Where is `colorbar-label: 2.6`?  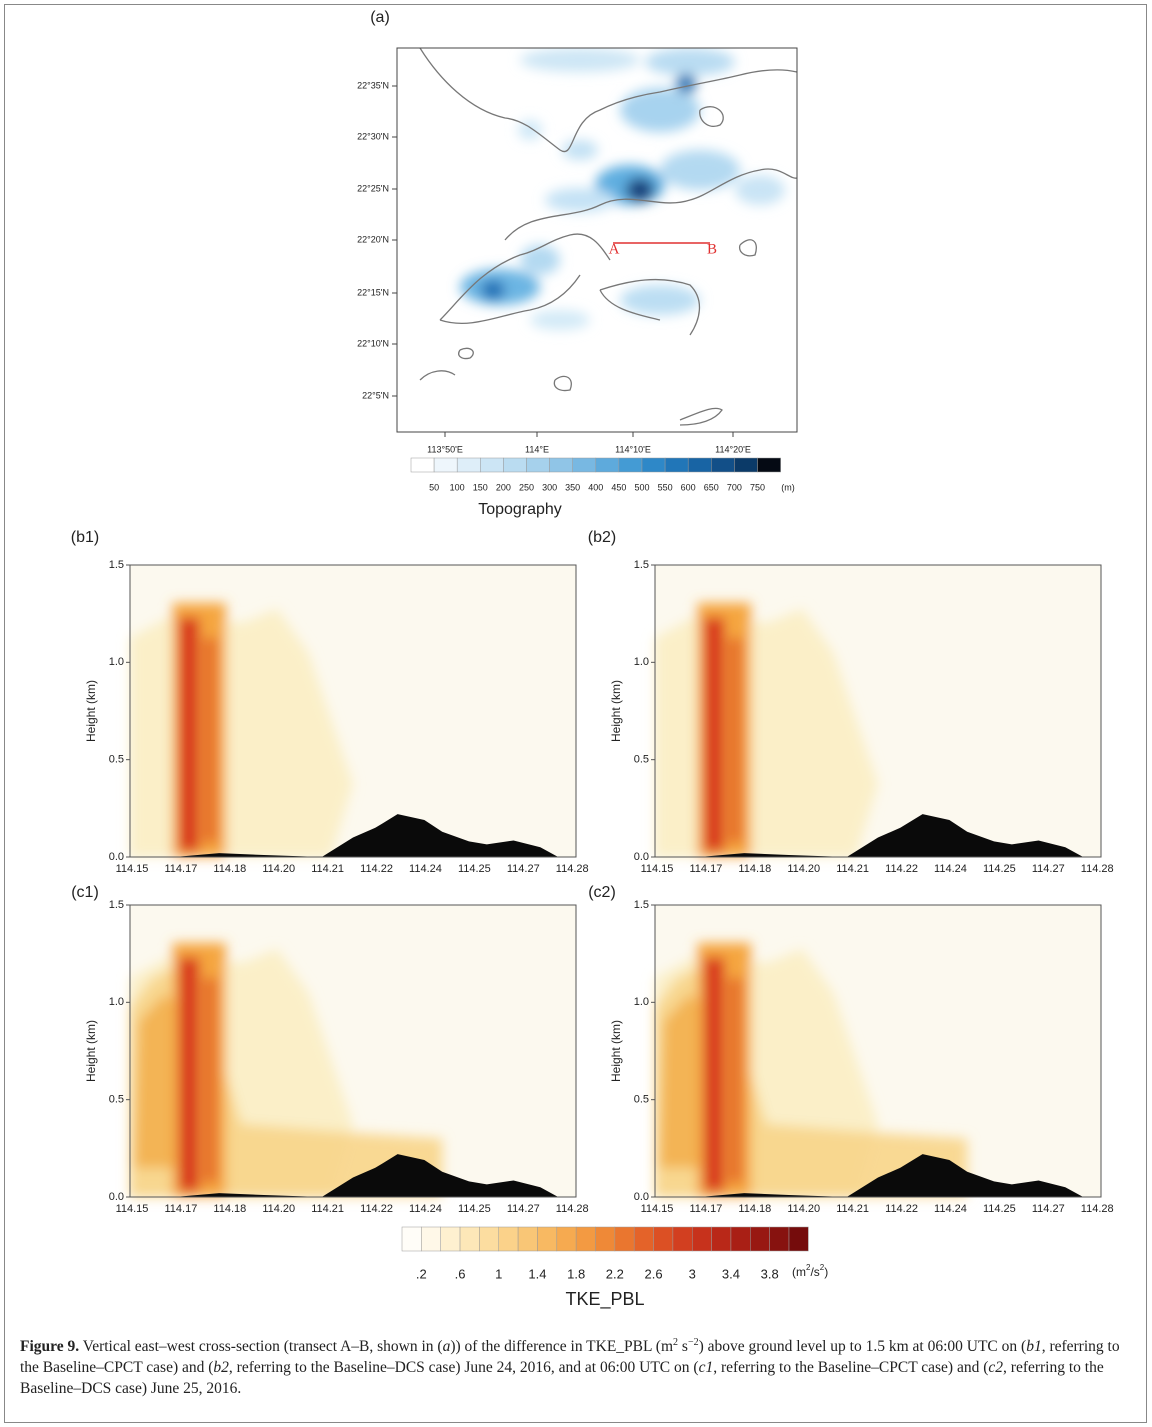 colorbar-label: 2.6 is located at coordinates (654, 1273).